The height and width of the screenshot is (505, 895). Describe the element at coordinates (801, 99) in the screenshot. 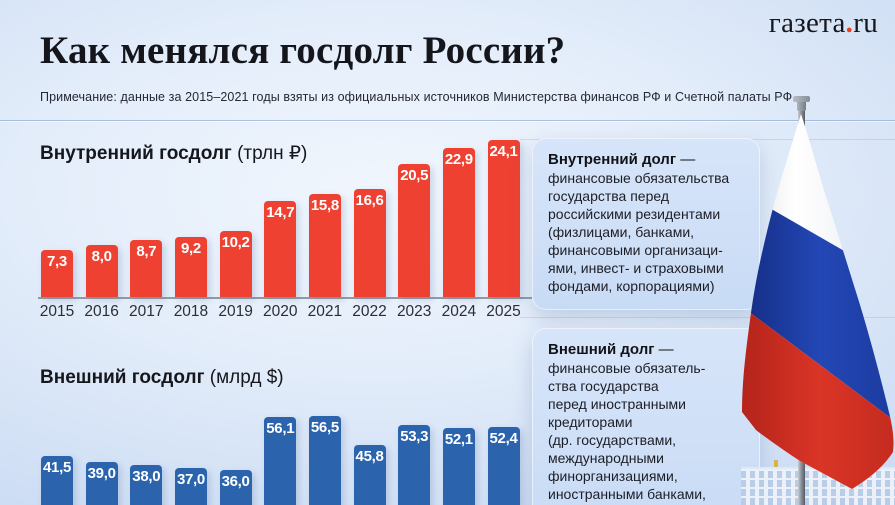

I see `flagpole-finial` at that location.